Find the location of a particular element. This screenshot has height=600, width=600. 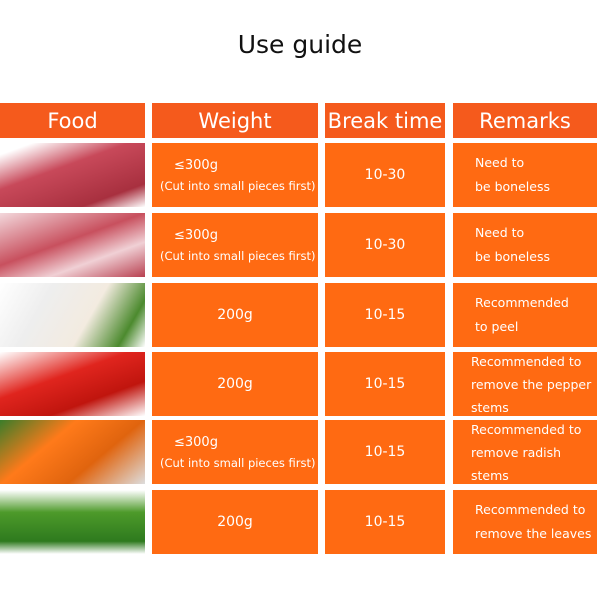

food-image-beef is located at coordinates (72, 175).